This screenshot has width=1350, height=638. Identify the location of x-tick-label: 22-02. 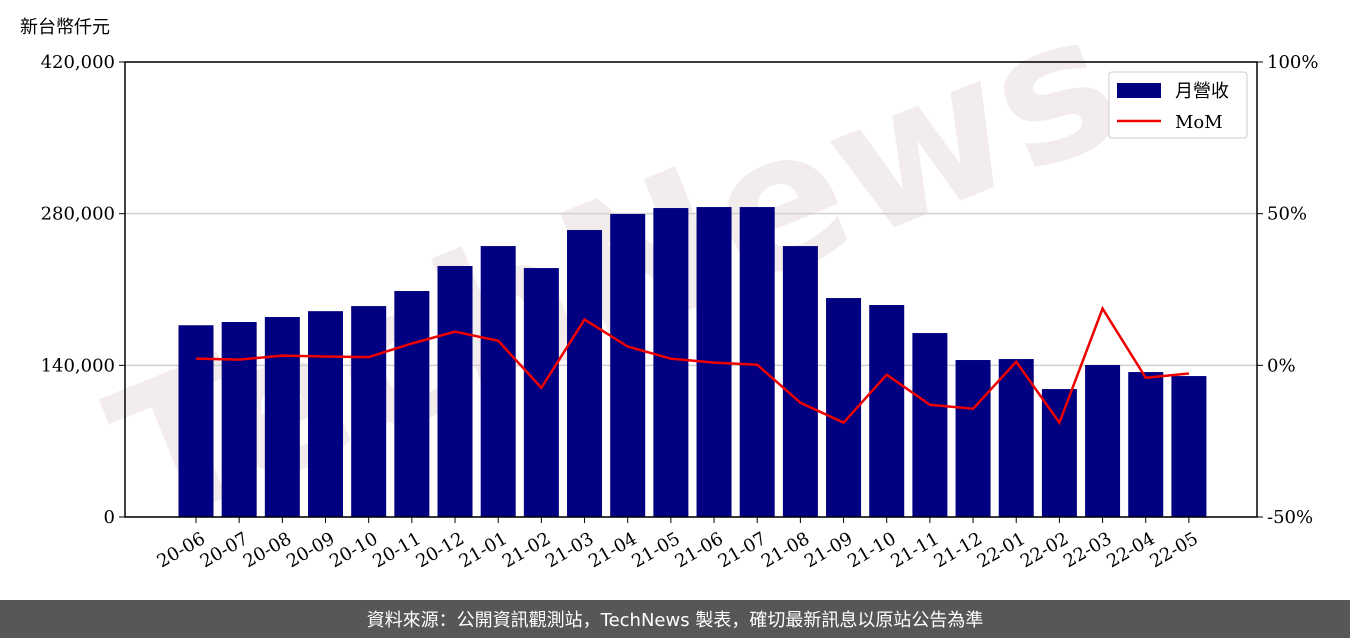
(1044, 550).